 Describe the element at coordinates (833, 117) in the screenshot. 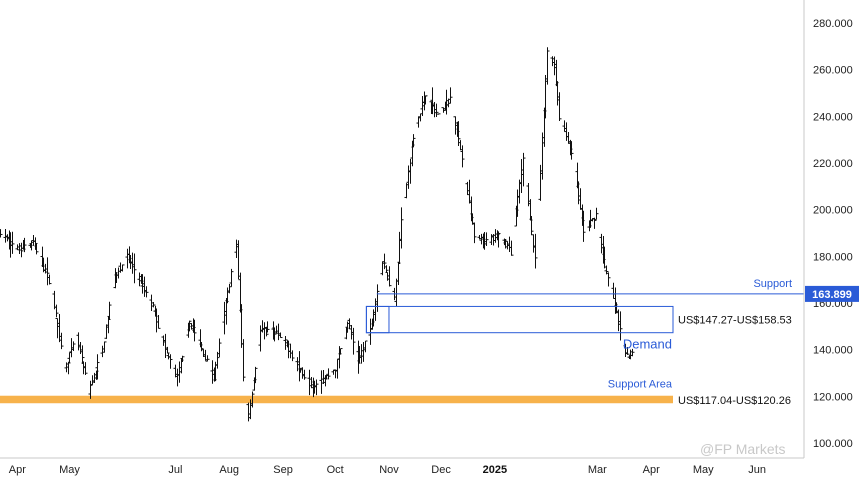

I see `y-tick-label: 240.000` at that location.